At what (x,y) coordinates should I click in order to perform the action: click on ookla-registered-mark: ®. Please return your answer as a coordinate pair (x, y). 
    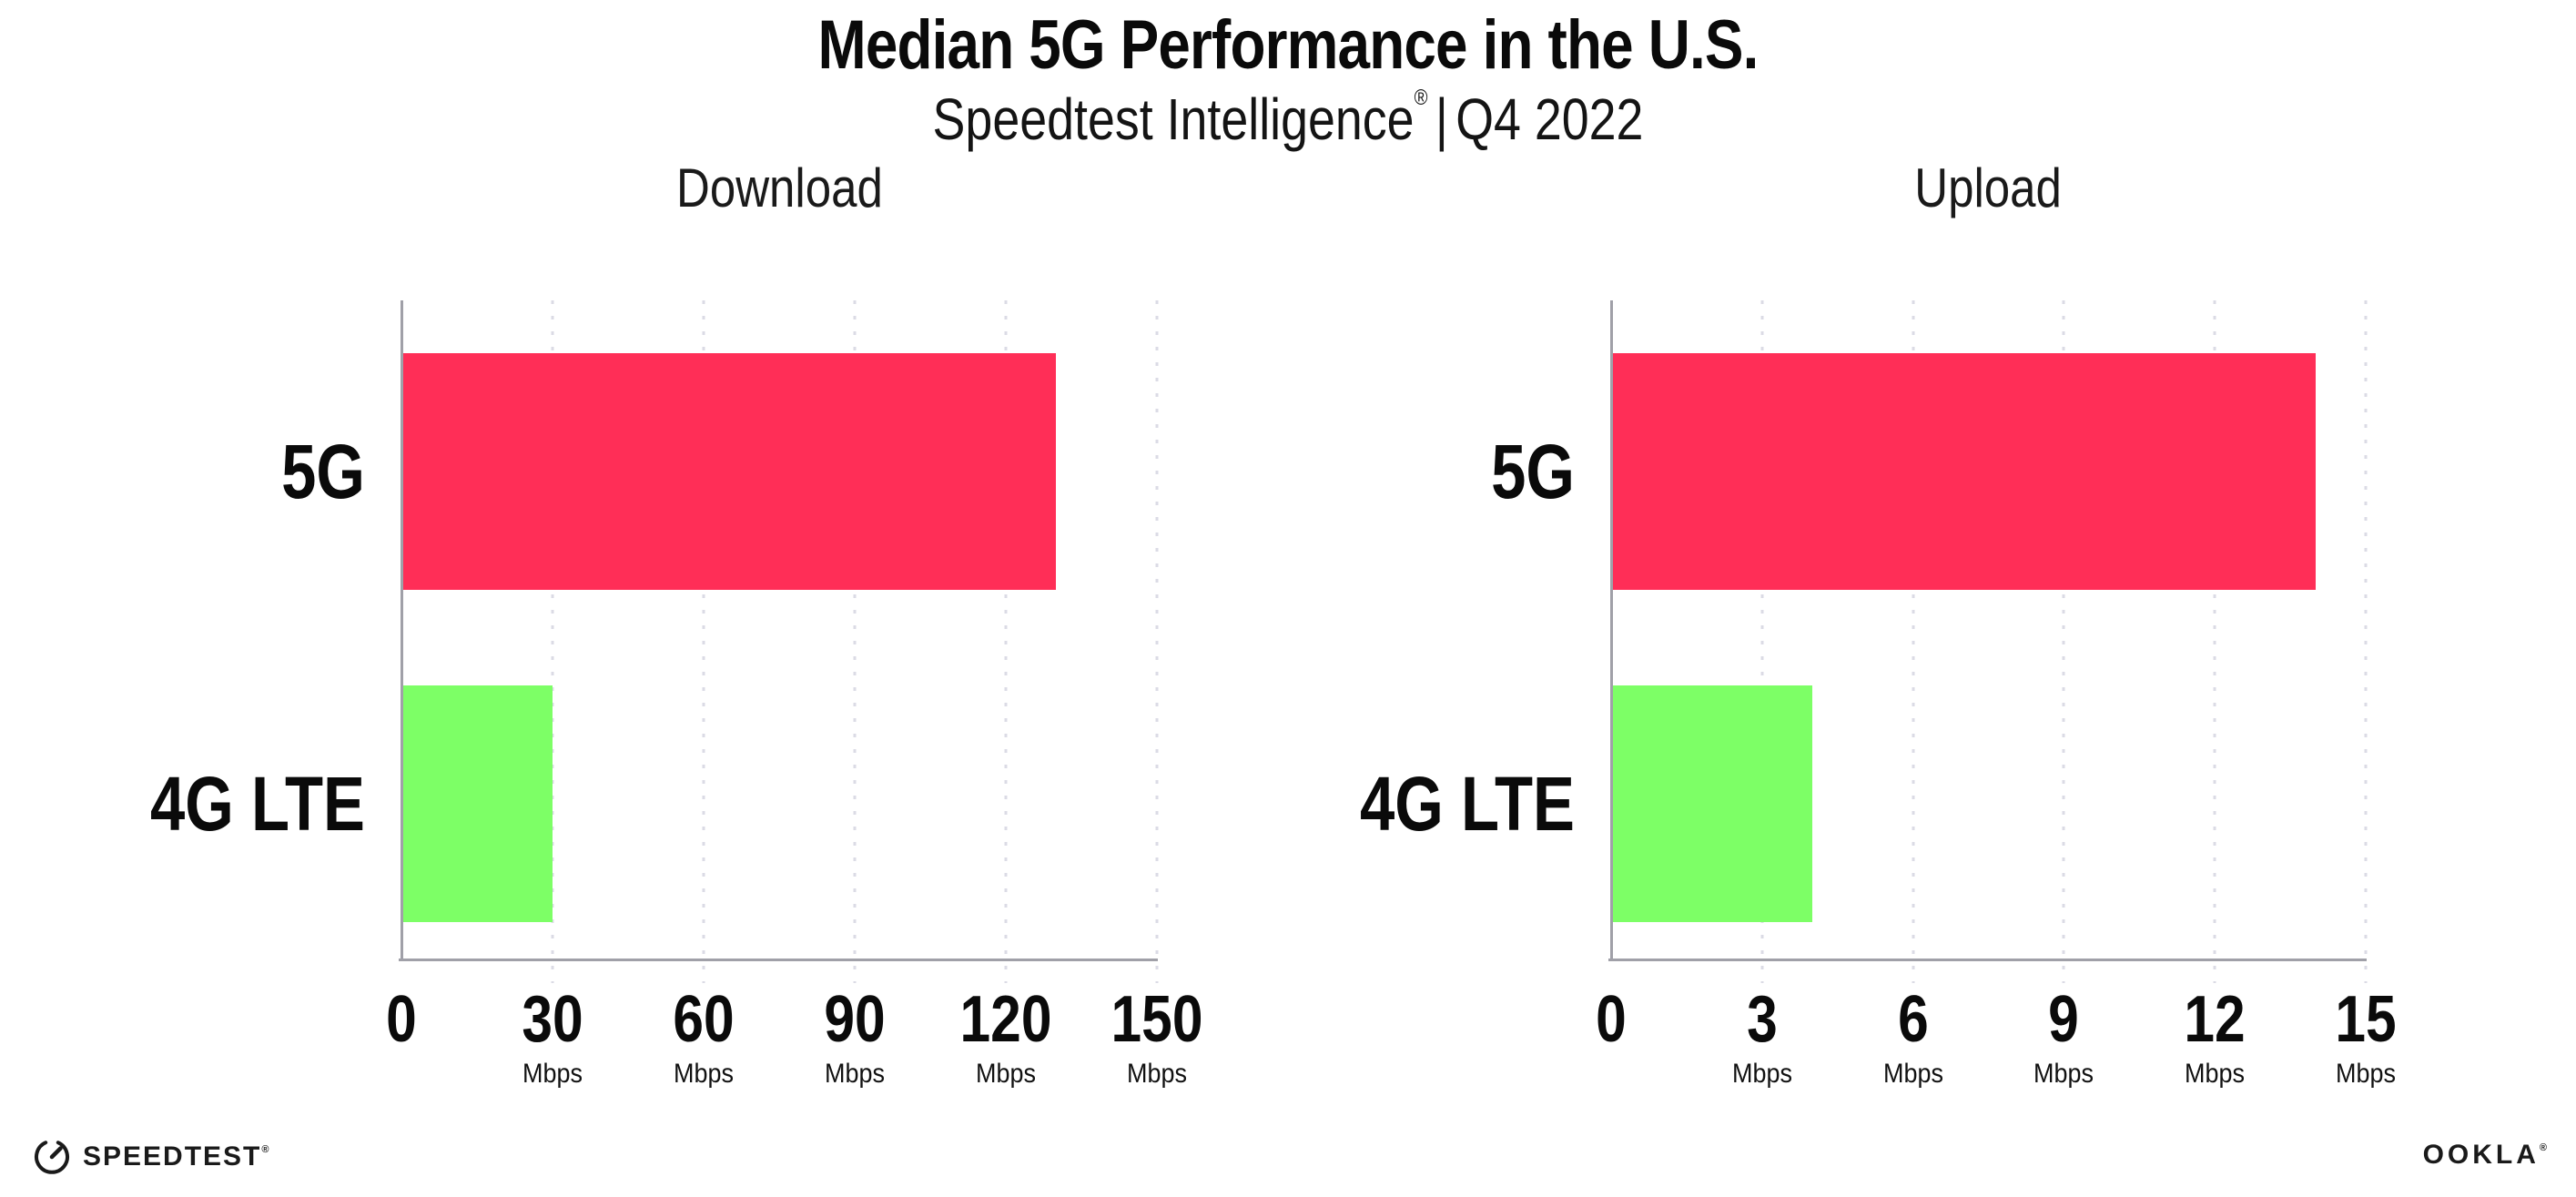
    Looking at the image, I should click on (2543, 1147).